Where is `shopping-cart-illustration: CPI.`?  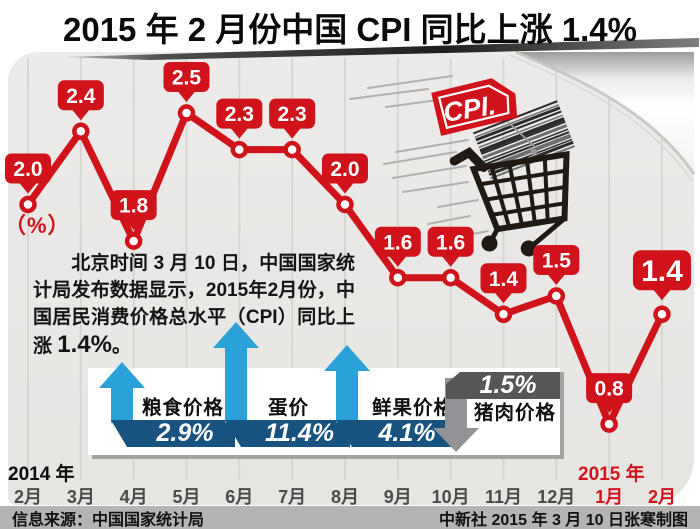 shopping-cart-illustration: CPI. is located at coordinates (503, 167).